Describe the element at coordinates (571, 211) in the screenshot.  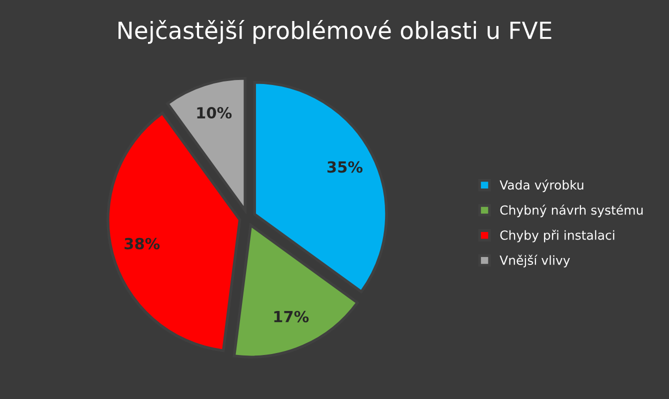
I see `legend-label: Chybný návrh systému` at that location.